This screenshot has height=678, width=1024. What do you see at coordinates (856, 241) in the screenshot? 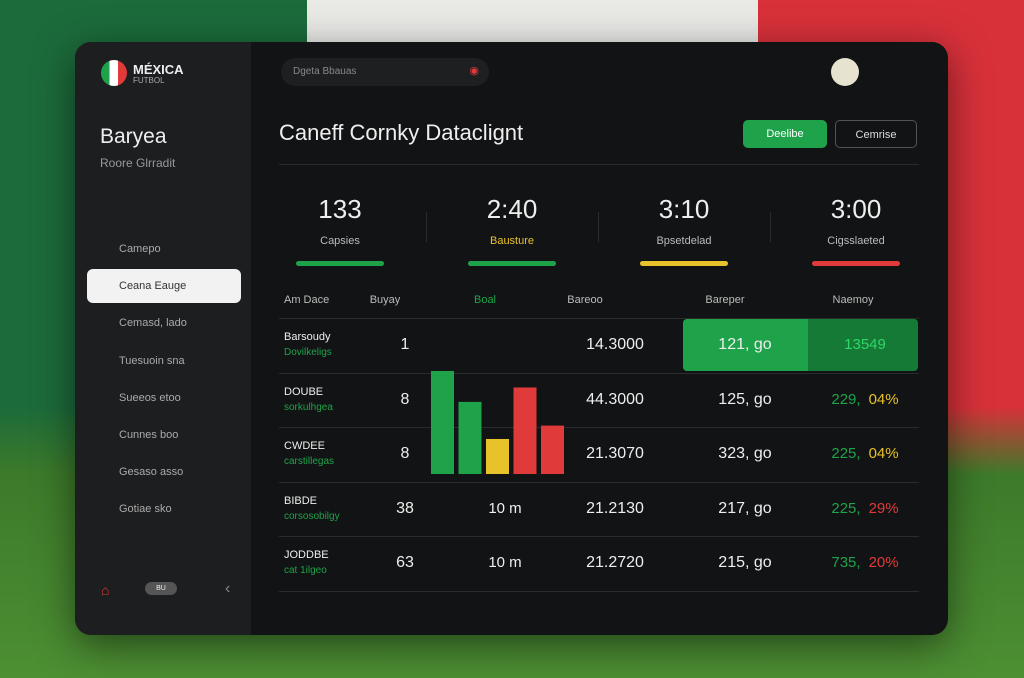
I see `stat-label: Cigsslaeted` at bounding box center [856, 241].